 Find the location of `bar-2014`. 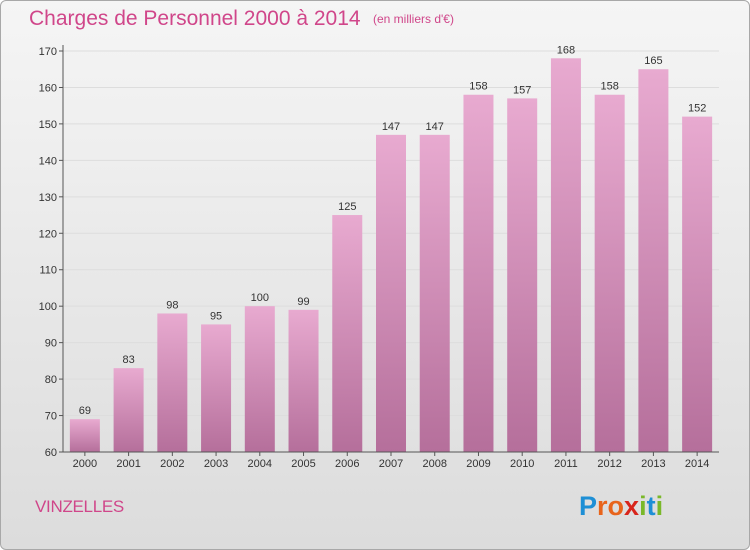

bar-2014 is located at coordinates (697, 284).